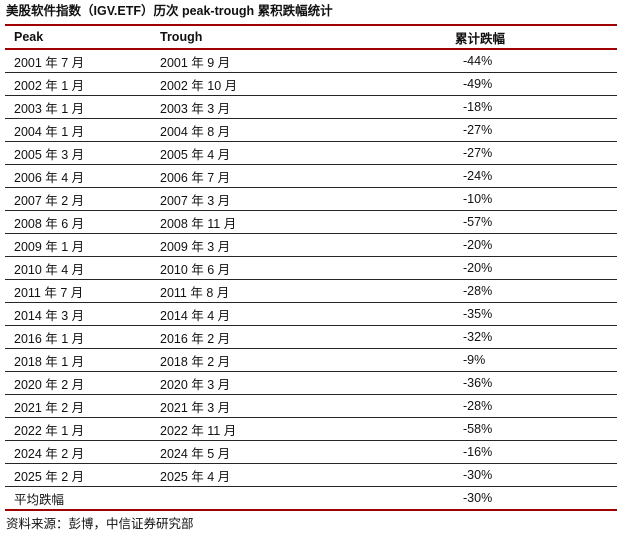 This screenshot has width=620, height=535. Describe the element at coordinates (311, 84) in the screenshot. I see `table-row: 2002 年 1 月 2002 年 10 月 -49%` at that location.